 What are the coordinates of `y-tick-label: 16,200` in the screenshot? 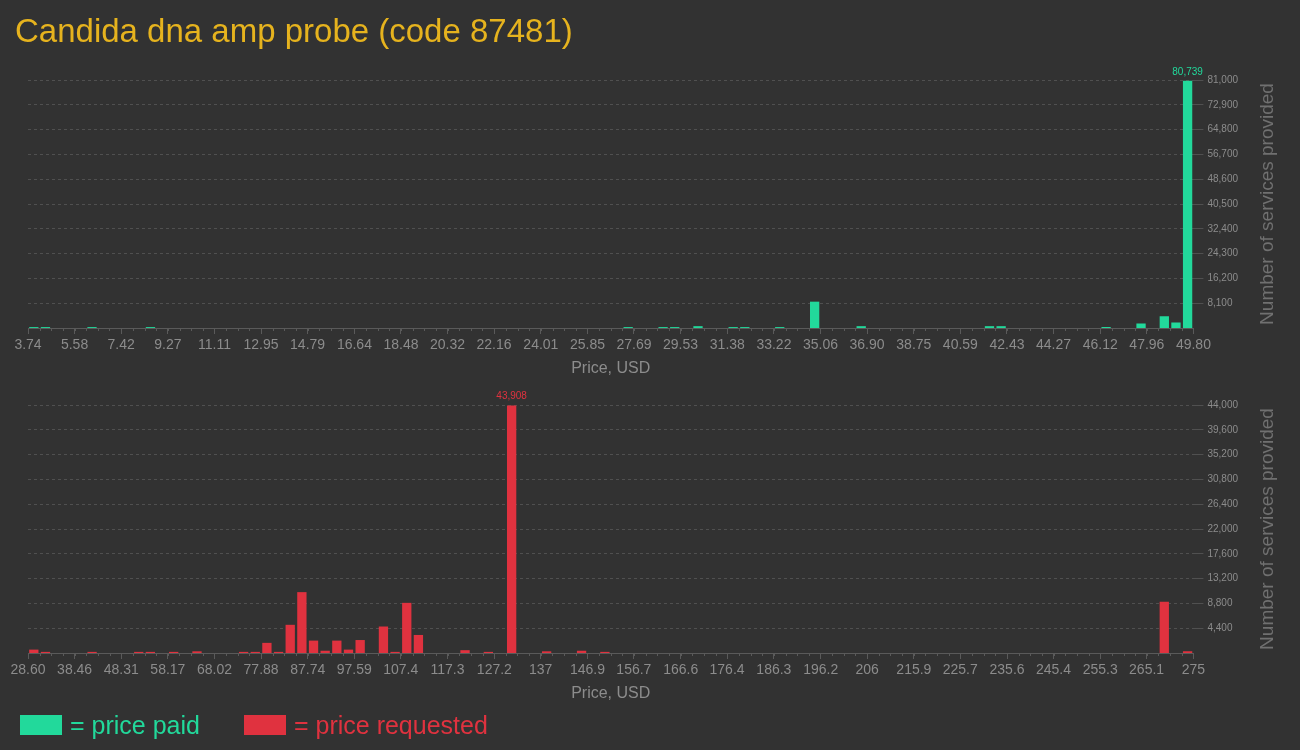 It's located at (1223, 278).